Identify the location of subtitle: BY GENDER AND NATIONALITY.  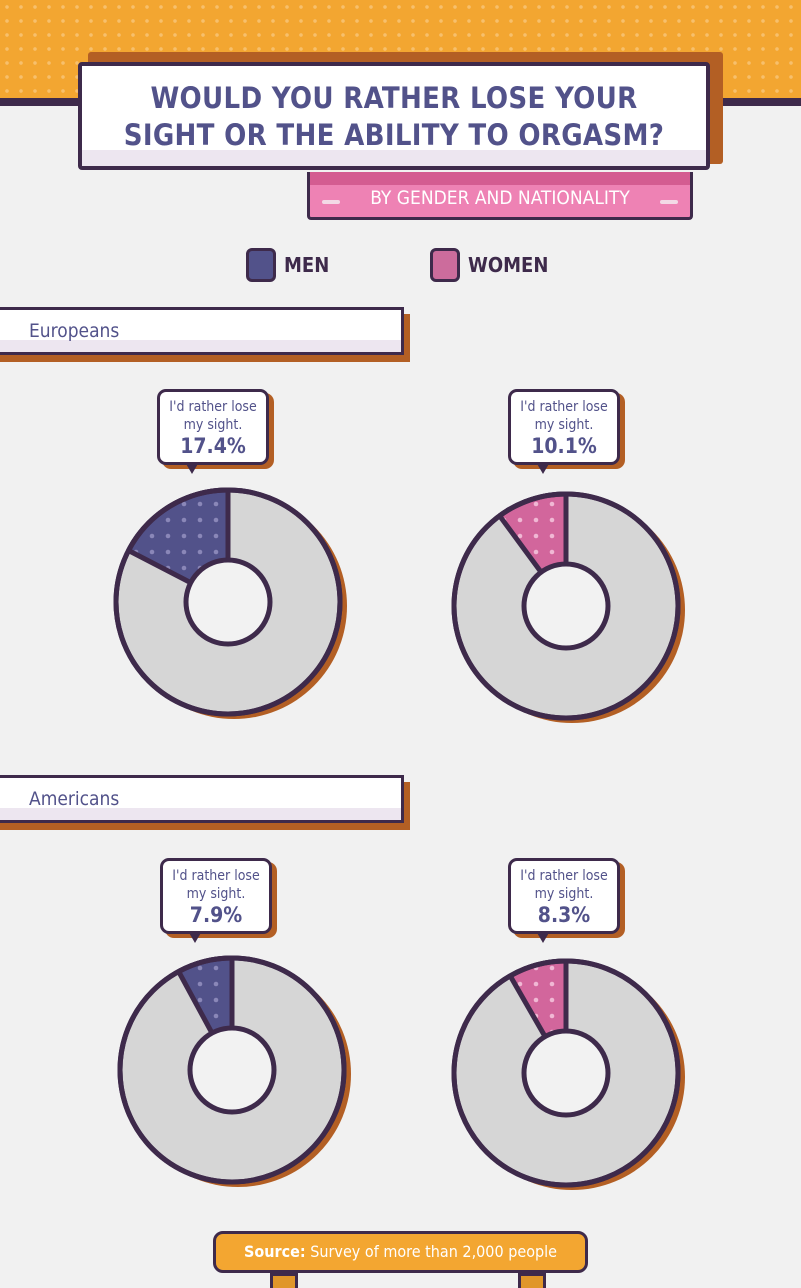
(500, 198).